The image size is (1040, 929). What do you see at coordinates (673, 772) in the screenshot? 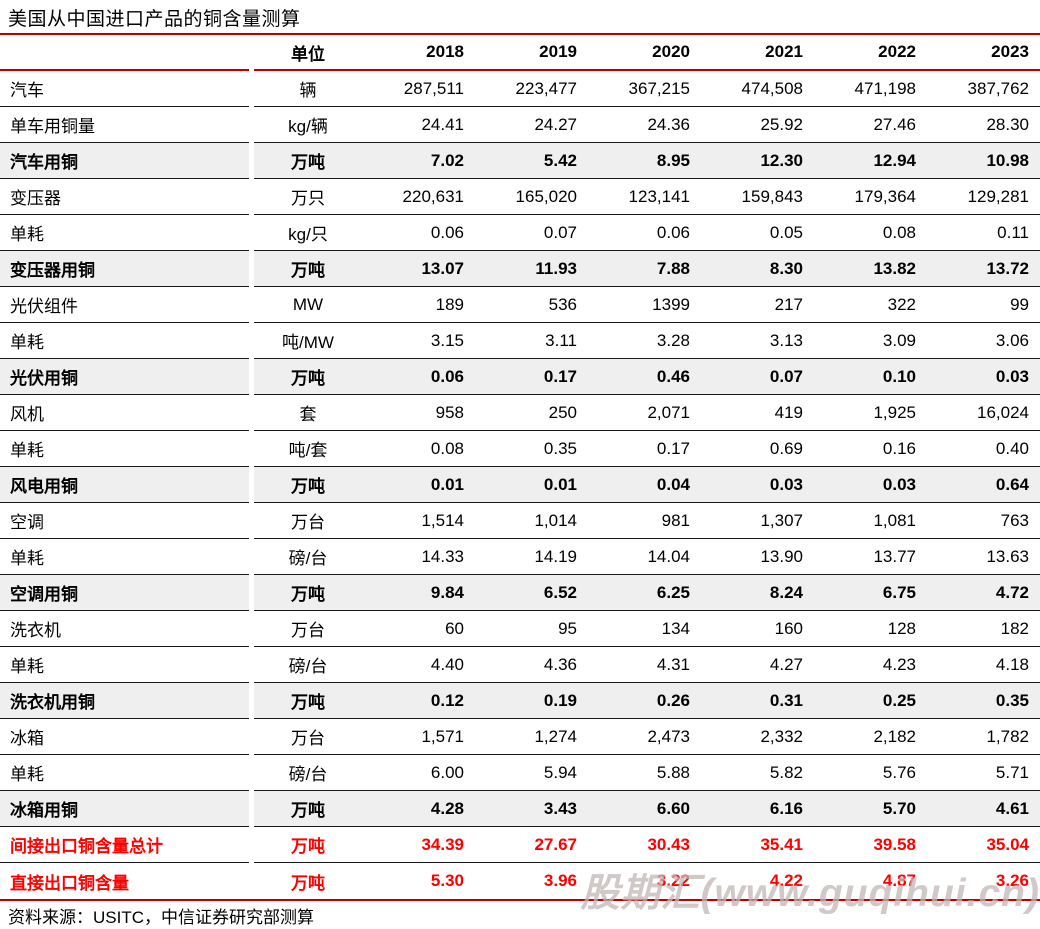
I see `value-cell-2020: 5.88` at bounding box center [673, 772].